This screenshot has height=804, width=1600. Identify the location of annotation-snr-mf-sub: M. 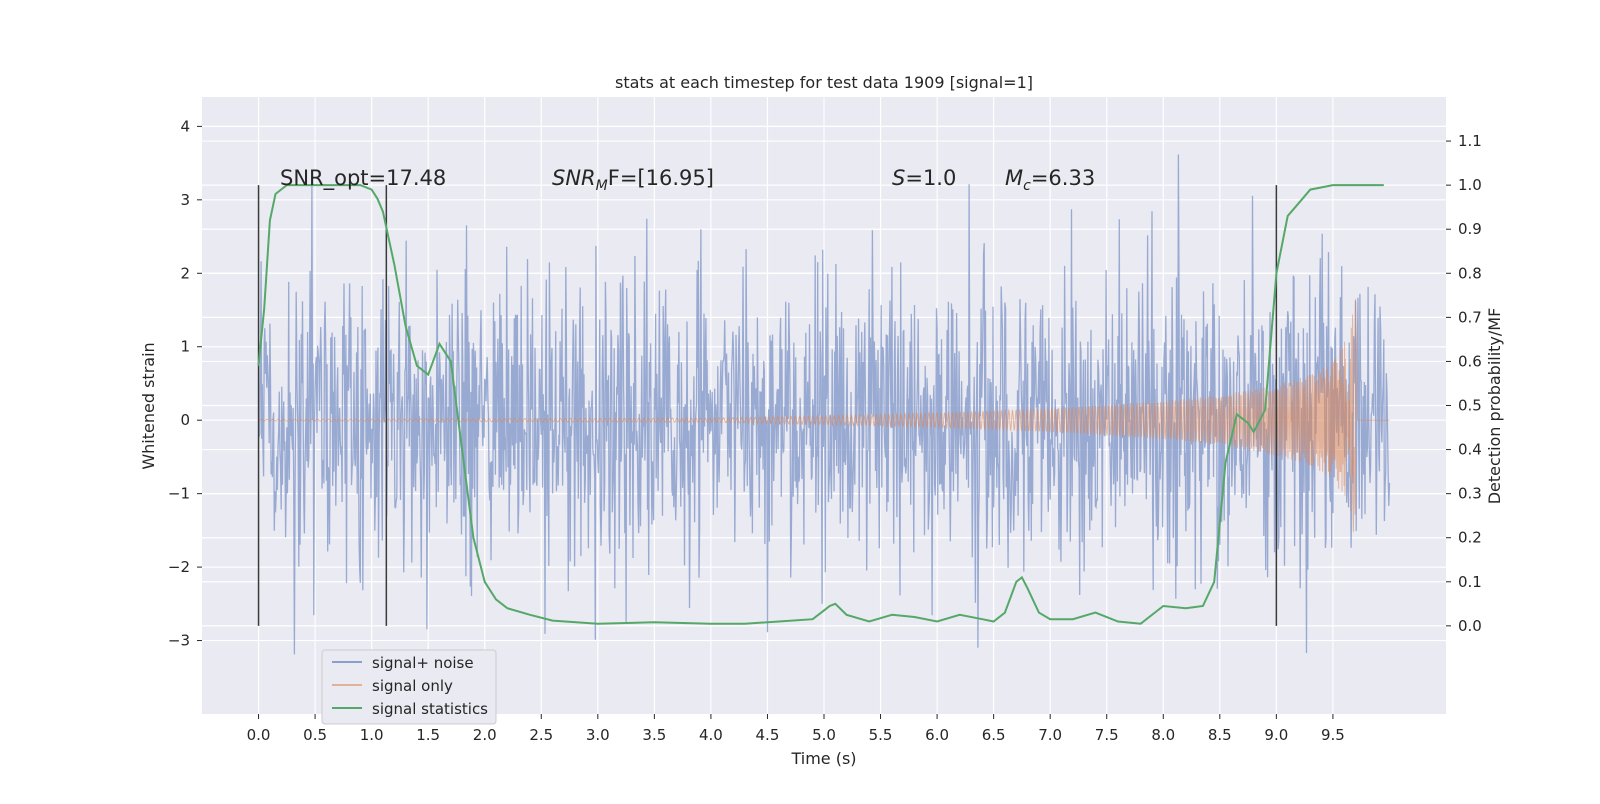
(602, 186).